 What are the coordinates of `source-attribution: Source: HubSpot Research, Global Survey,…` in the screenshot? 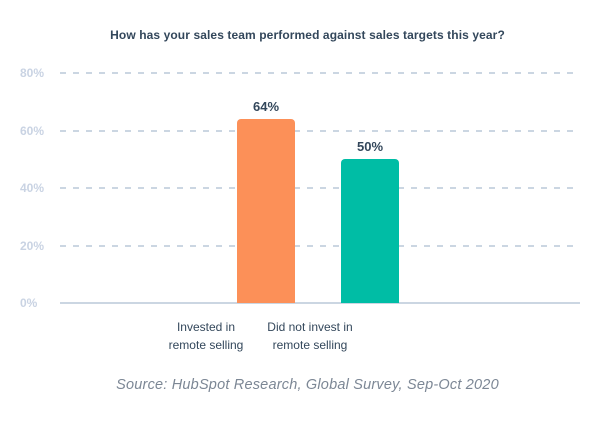 It's located at (307, 385).